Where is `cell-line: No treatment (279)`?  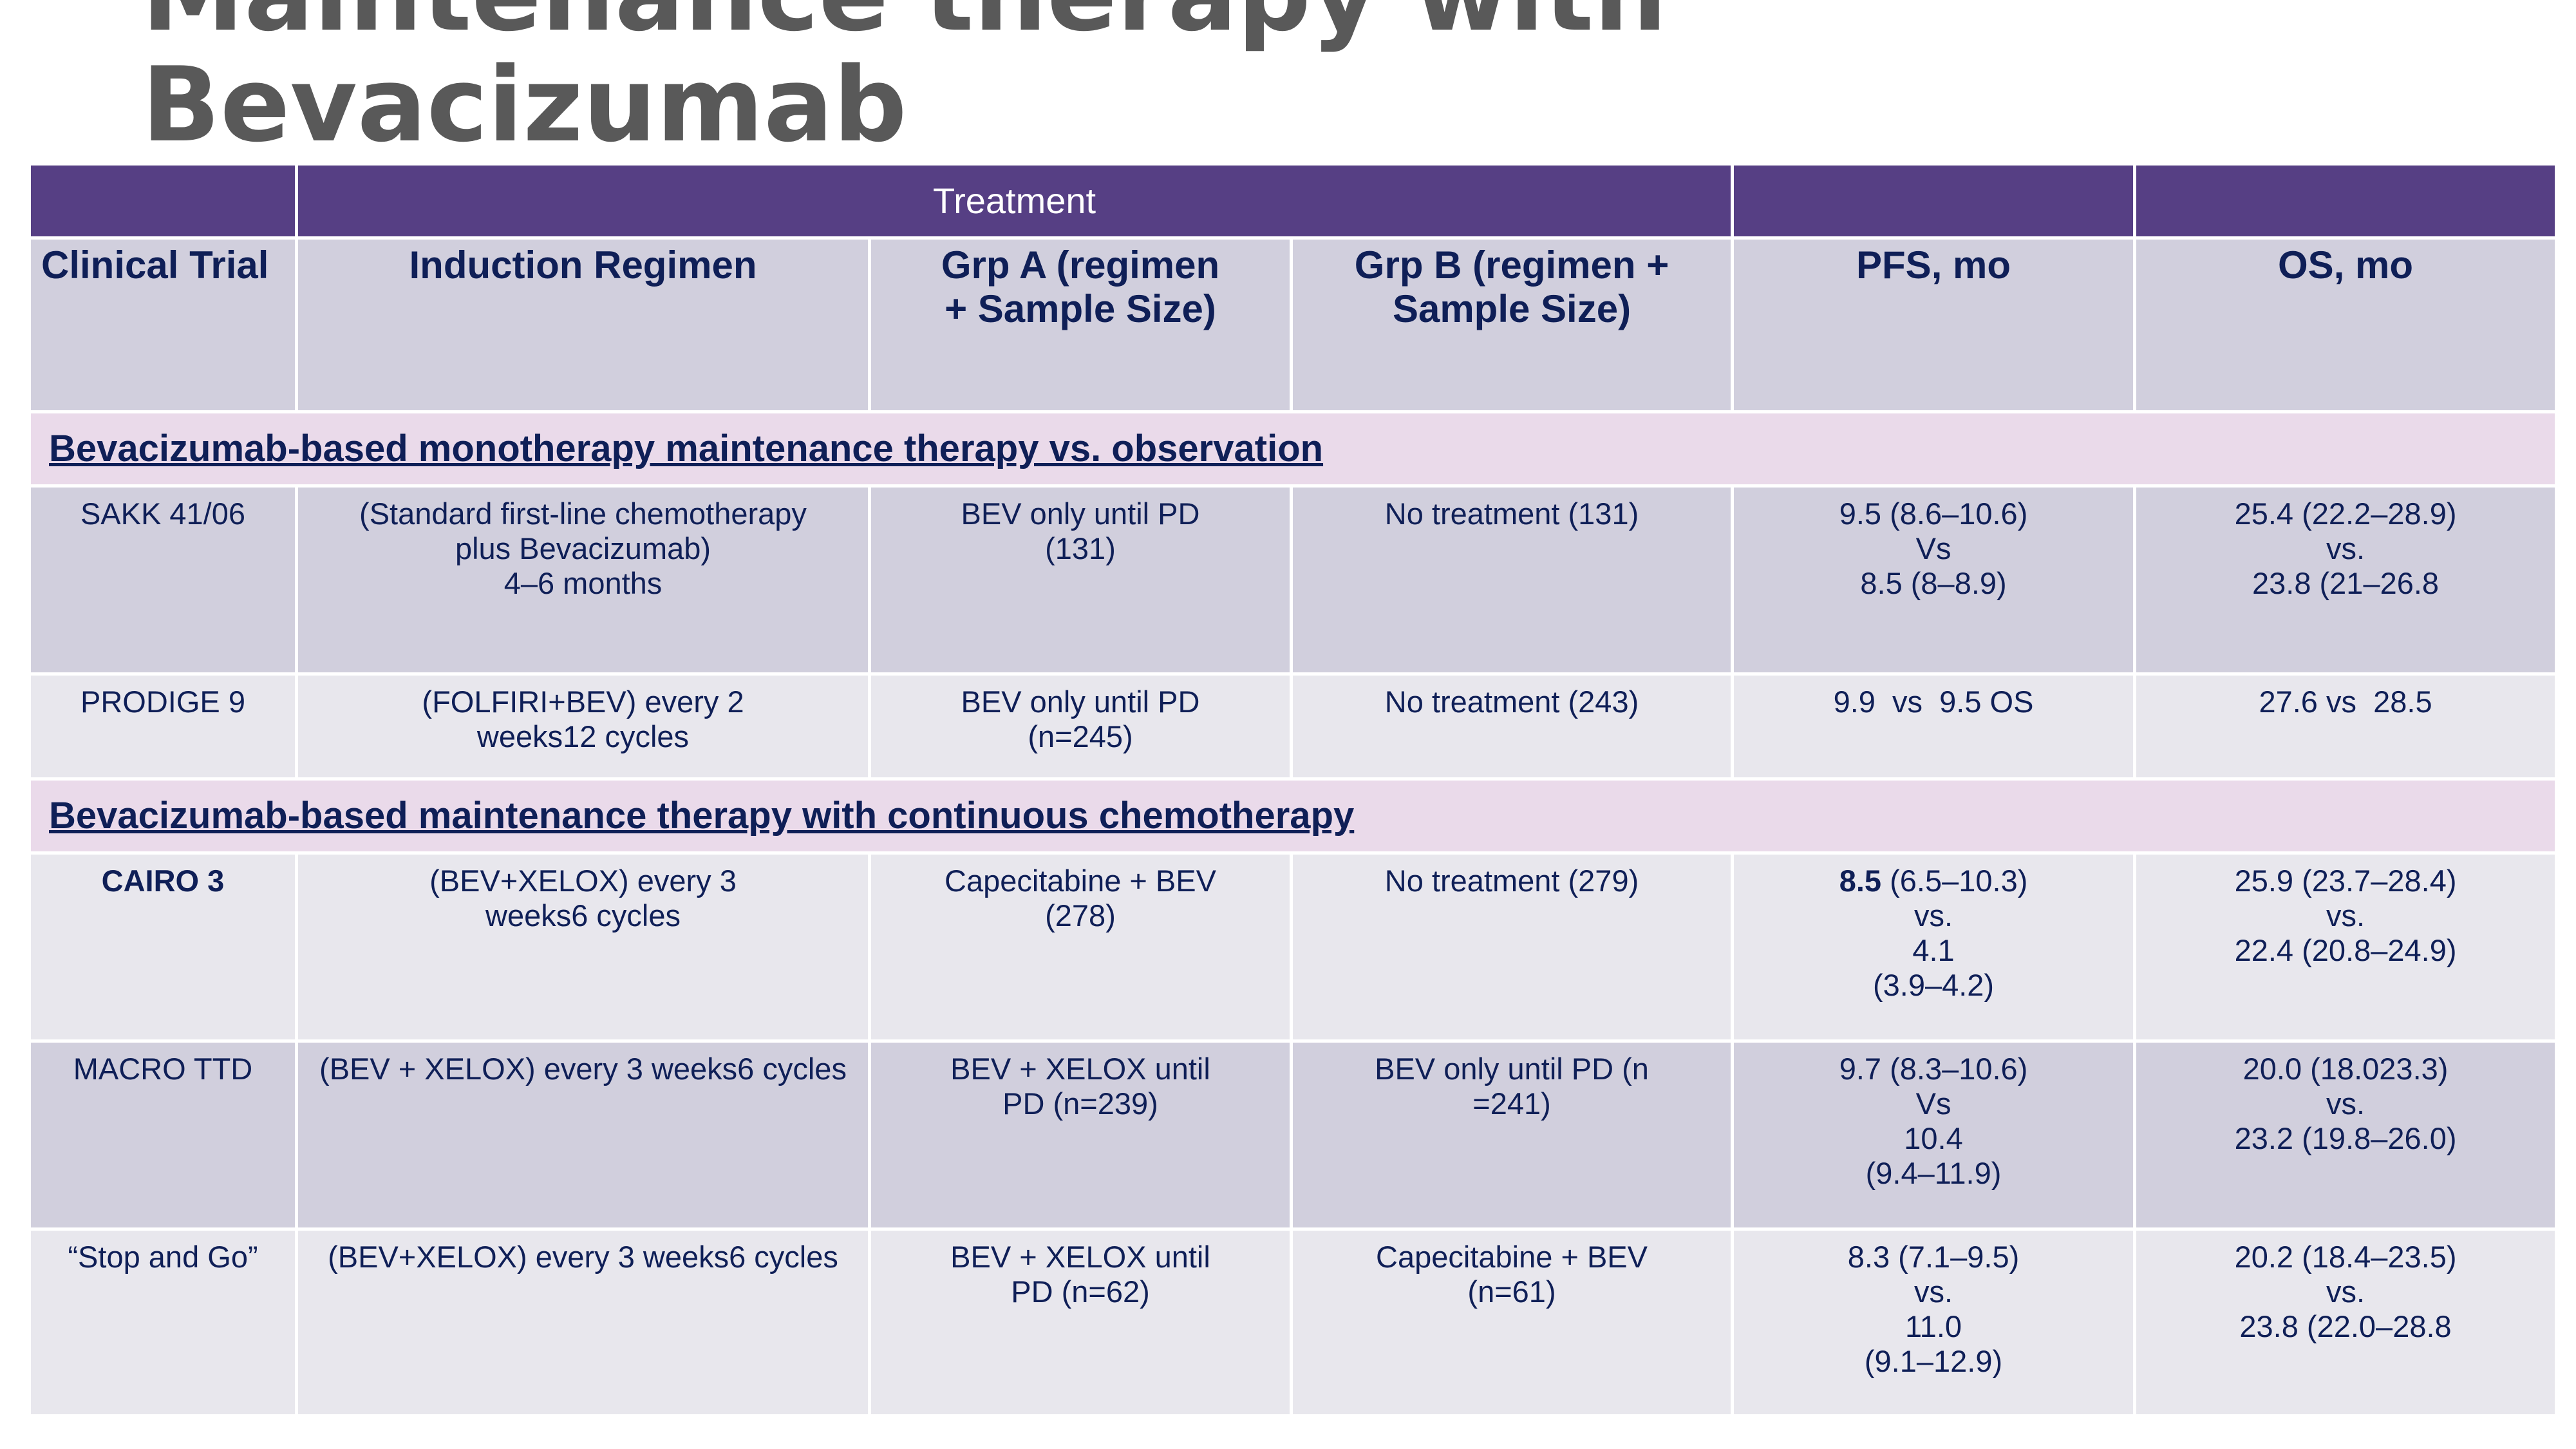
cell-line: No treatment (279) is located at coordinates (1511, 881).